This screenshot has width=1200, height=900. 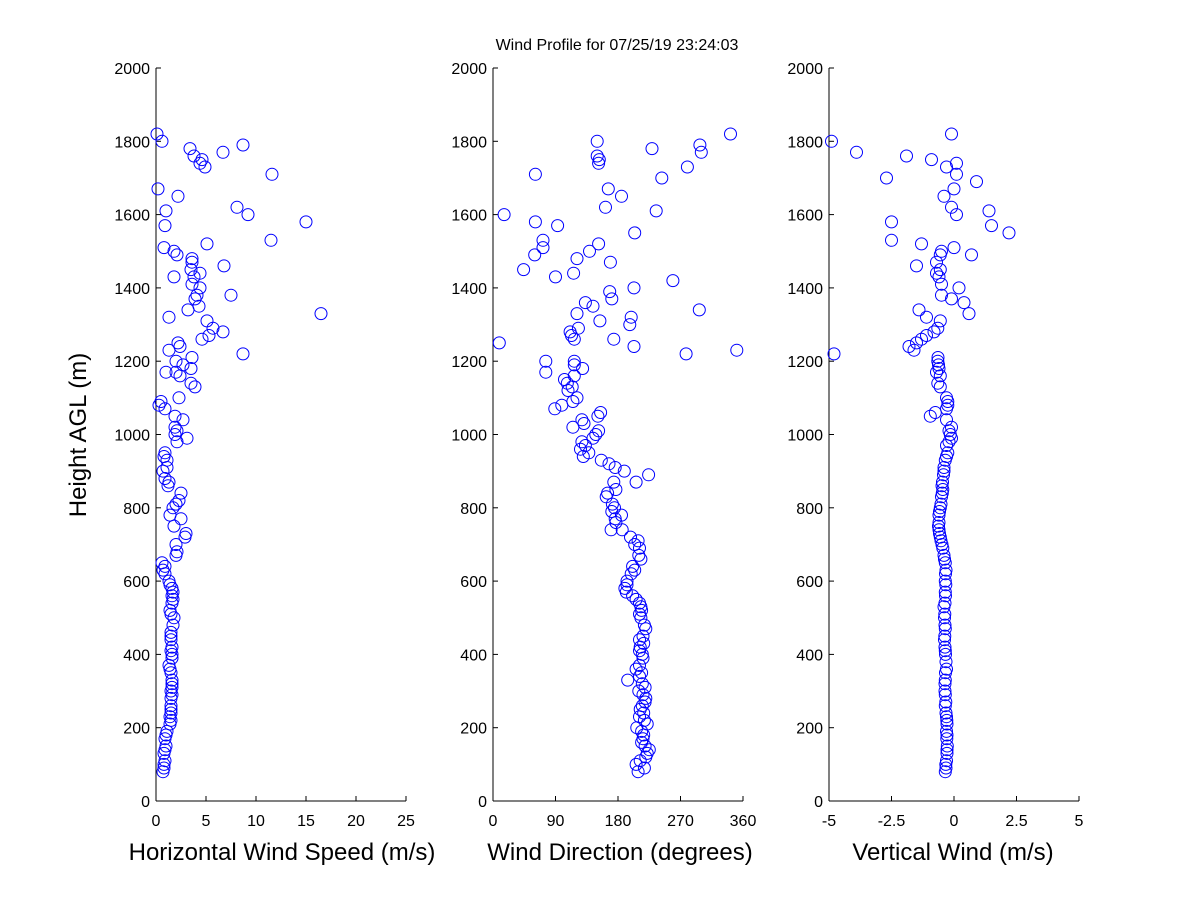 What do you see at coordinates (132, 289) in the screenshot?
I see `y-tick-label: 1400` at bounding box center [132, 289].